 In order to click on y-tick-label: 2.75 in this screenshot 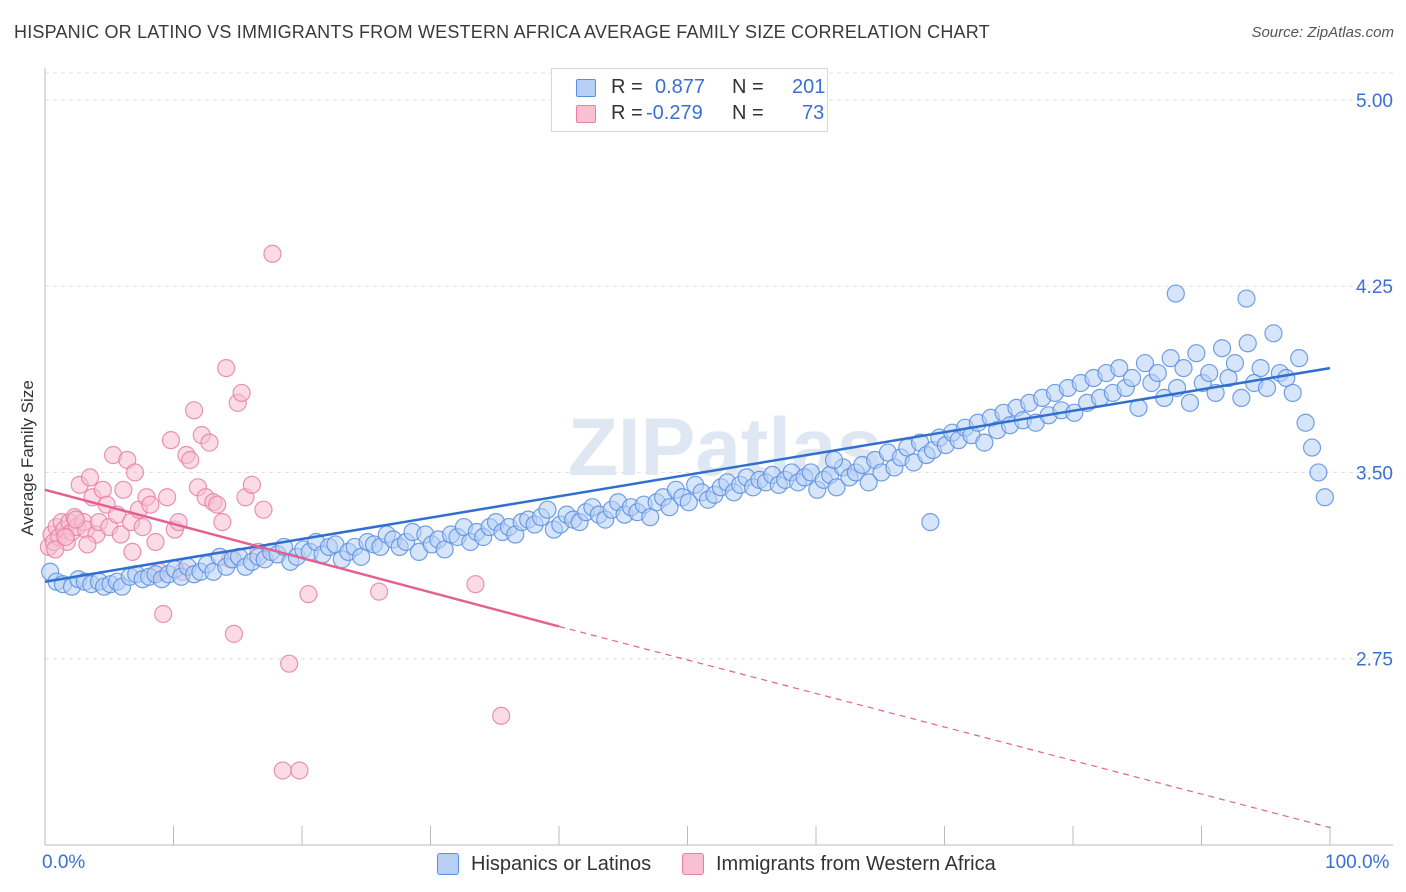, I will do `click(1374, 660)`.